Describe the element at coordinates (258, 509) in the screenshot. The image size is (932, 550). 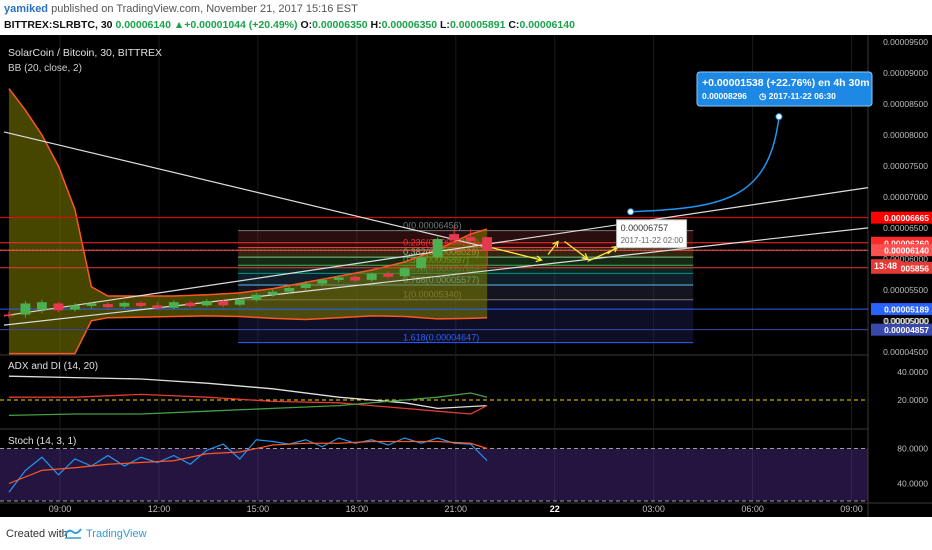
I see `time-axis-tick: 15:00` at that location.